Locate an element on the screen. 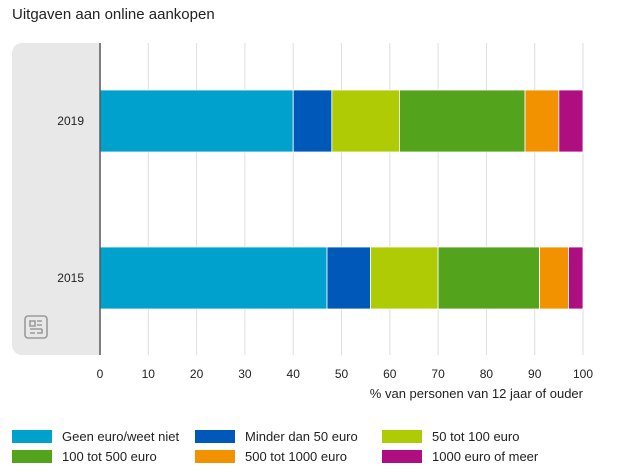 This screenshot has width=630, height=473. x-tick-label: 10 is located at coordinates (149, 374).